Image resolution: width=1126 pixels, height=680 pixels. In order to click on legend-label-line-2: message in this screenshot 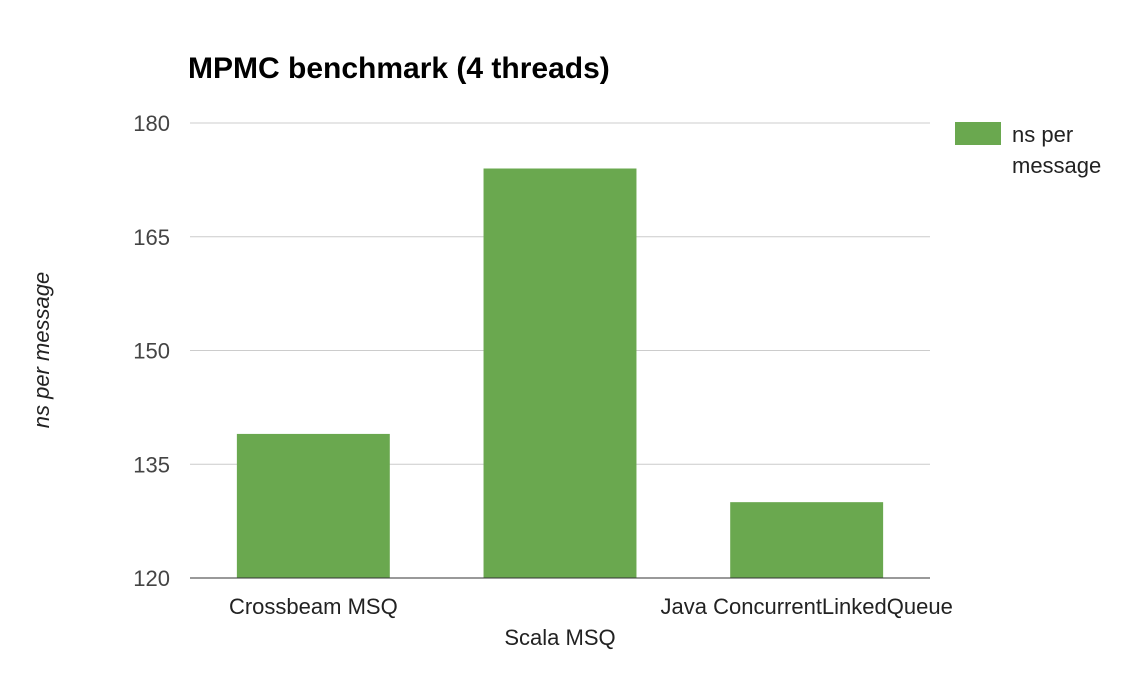, I will do `click(1056, 165)`.